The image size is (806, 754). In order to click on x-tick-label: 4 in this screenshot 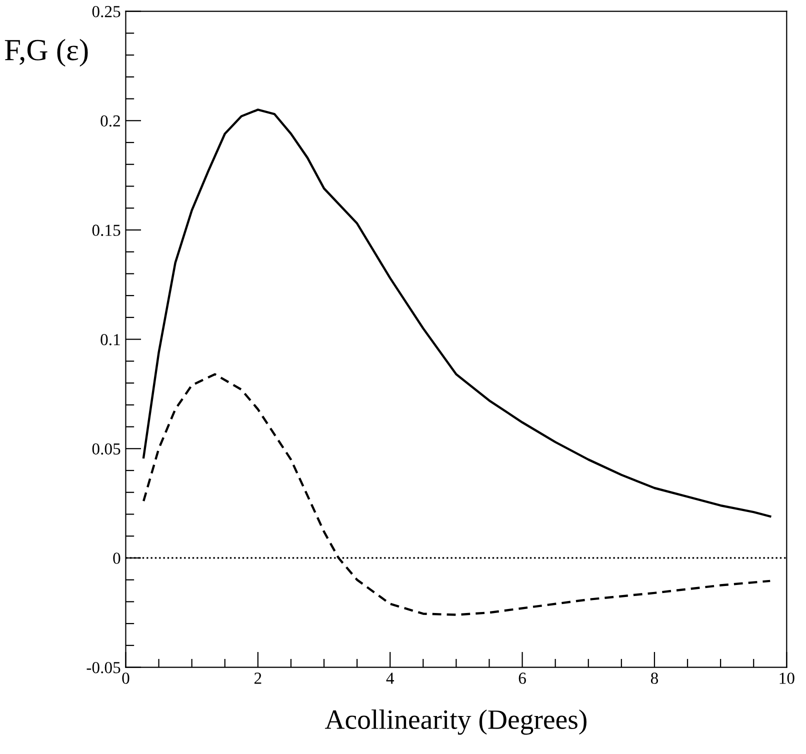, I will do `click(390, 678)`.